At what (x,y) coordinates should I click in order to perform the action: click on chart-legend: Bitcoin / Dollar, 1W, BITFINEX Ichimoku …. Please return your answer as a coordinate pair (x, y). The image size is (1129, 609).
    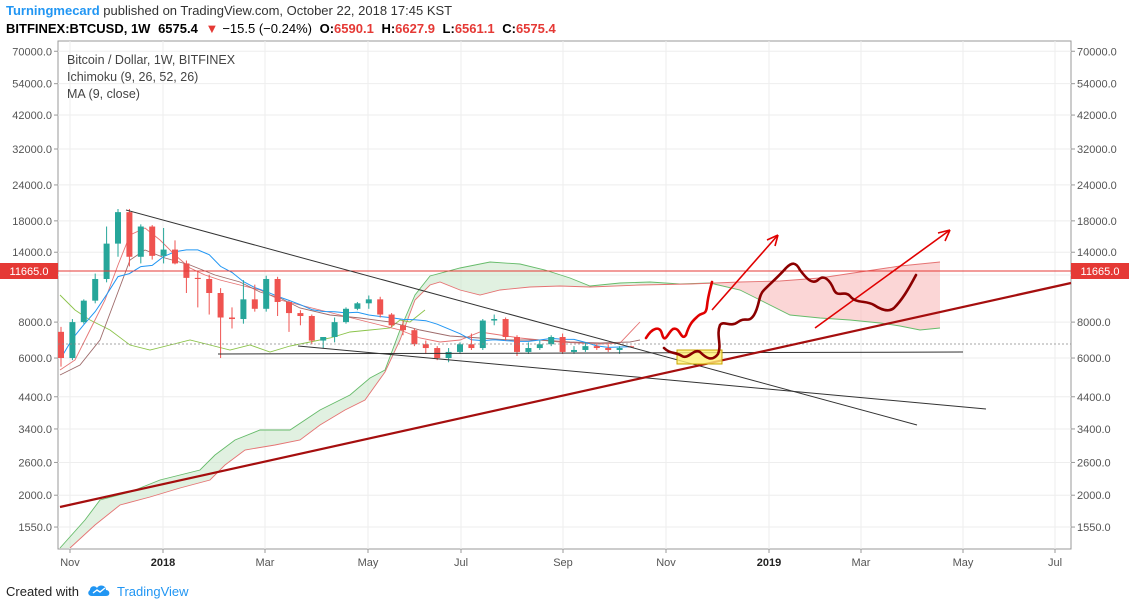
    Looking at the image, I should click on (151, 77).